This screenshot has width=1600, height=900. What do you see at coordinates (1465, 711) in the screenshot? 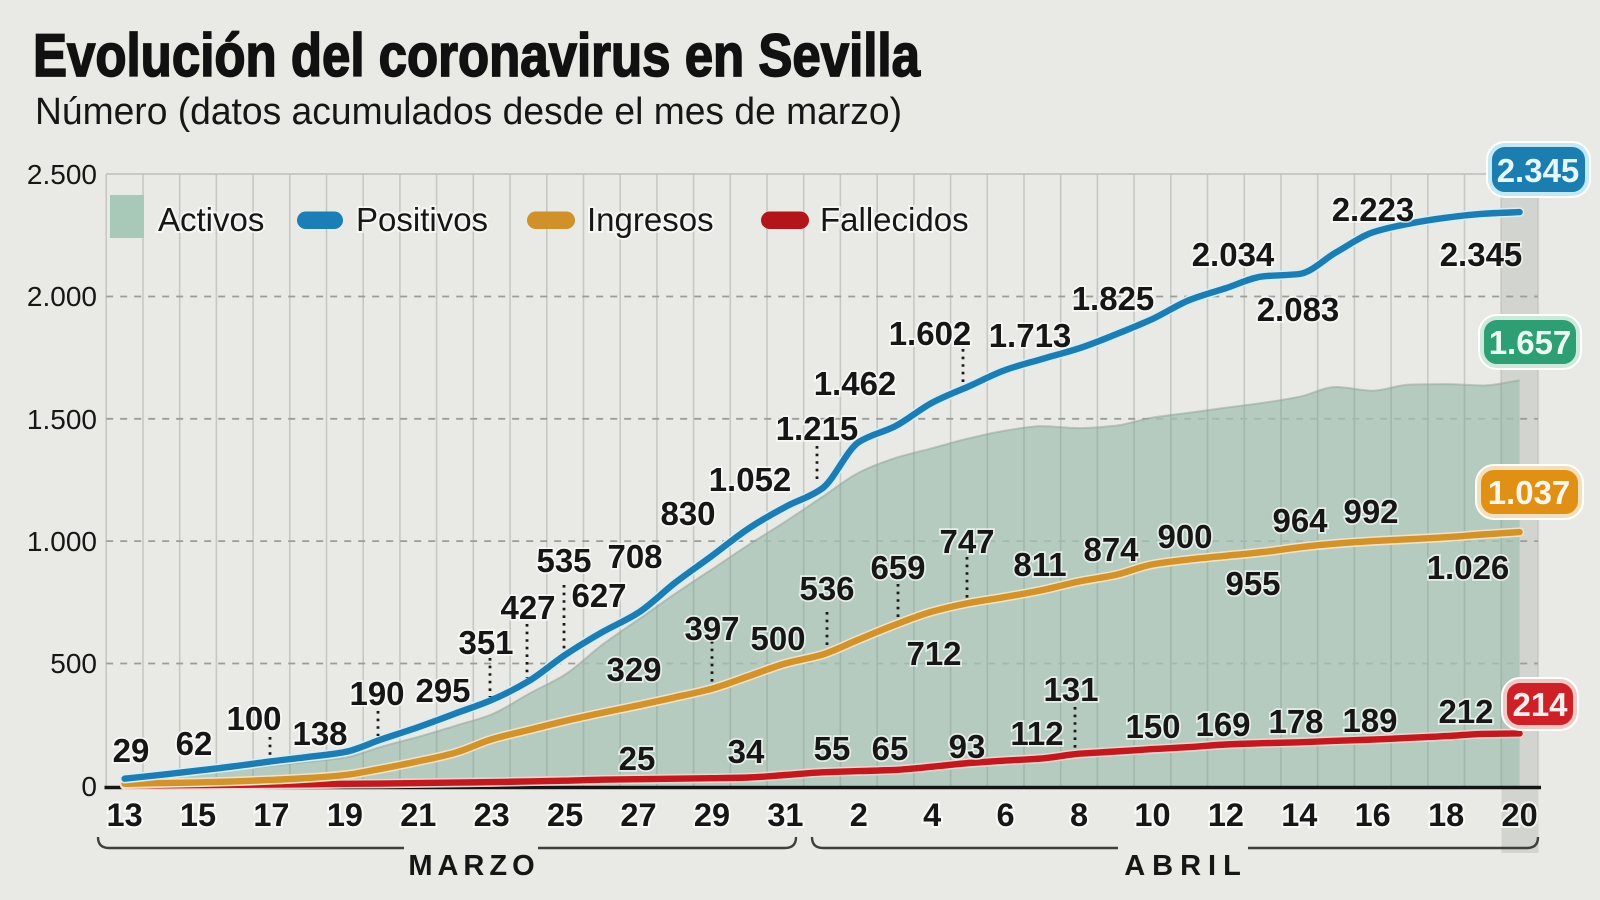
I see `svg-text: 212` at bounding box center [1465, 711].